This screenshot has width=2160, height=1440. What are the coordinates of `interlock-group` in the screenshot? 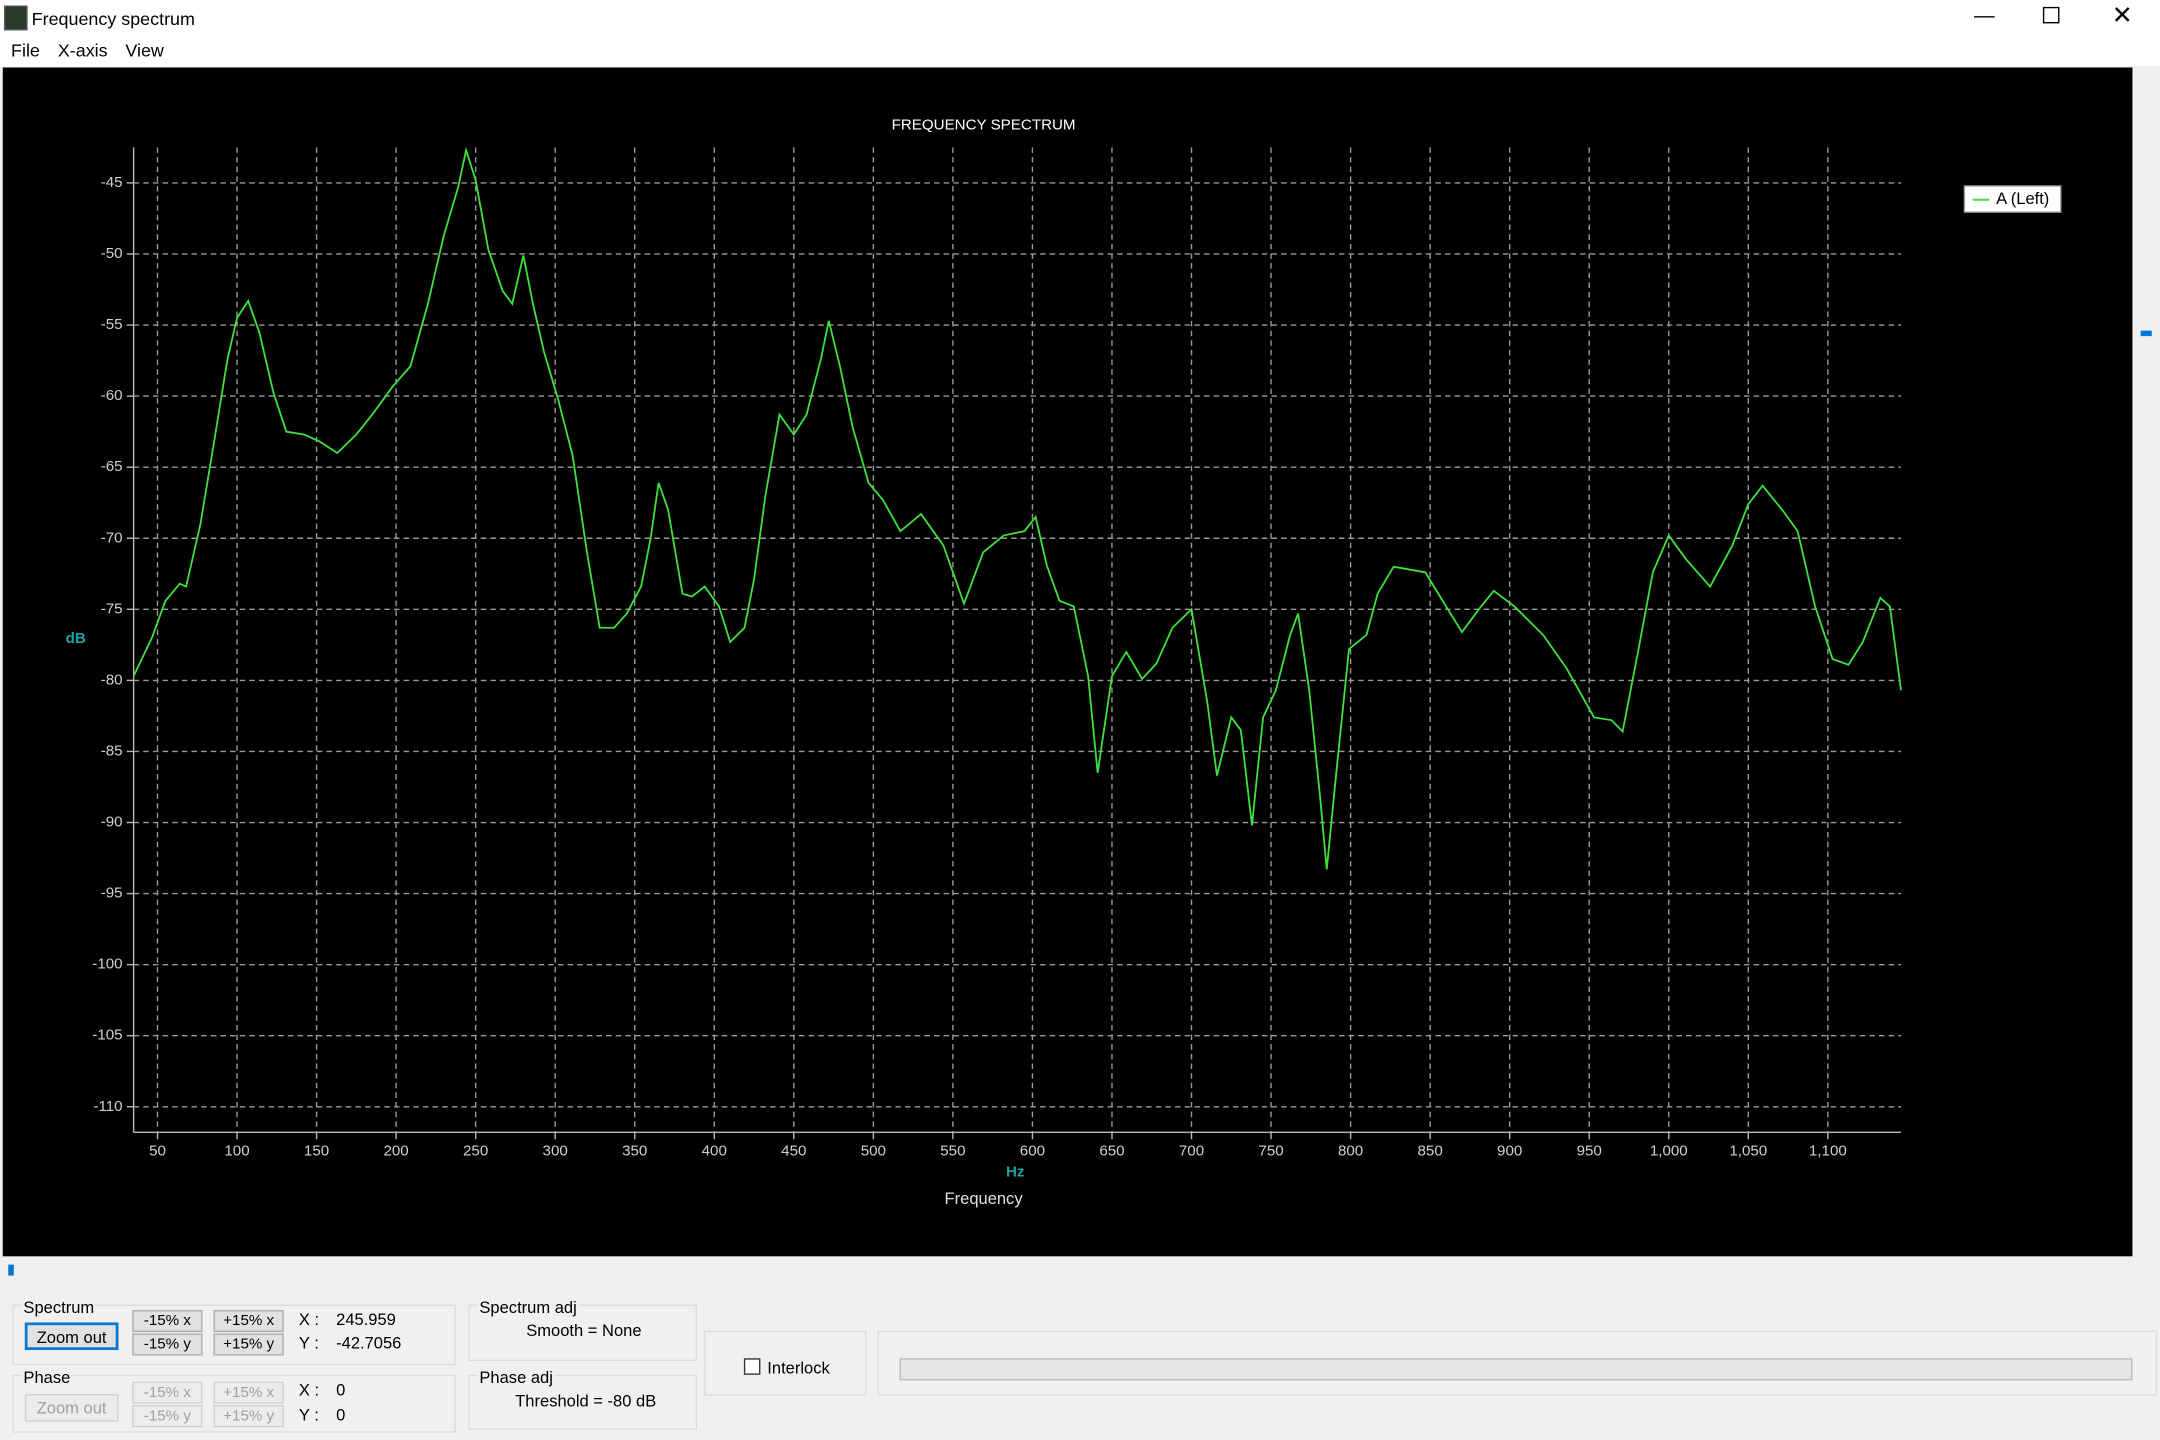 It's located at (785, 1363).